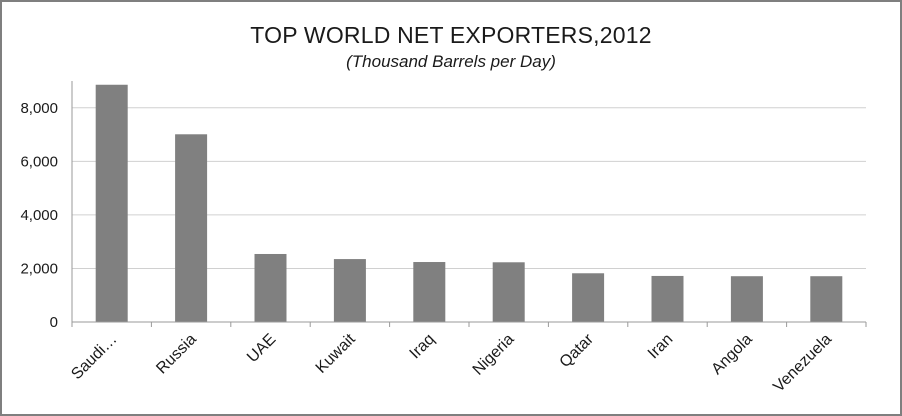  I want to click on y-tick-label: 8,000, so click(39, 108).